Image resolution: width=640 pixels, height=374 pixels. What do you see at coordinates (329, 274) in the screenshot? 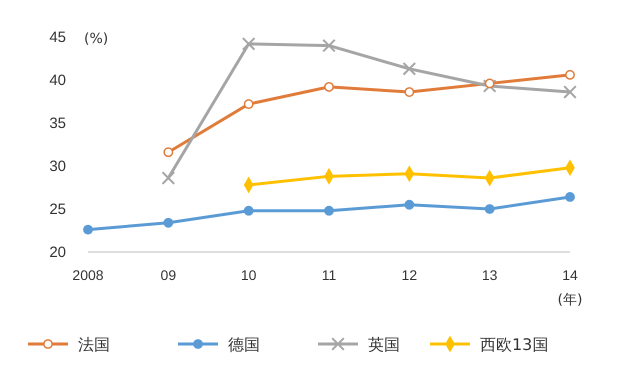
I see `x-tick-label: 11` at bounding box center [329, 274].